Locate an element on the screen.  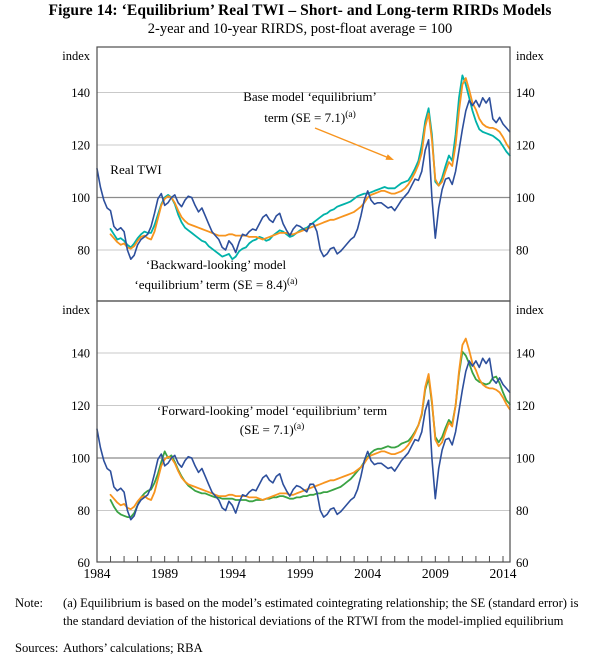
sources-text: Authors’ calculations; RBA is located at coordinates (133, 647).